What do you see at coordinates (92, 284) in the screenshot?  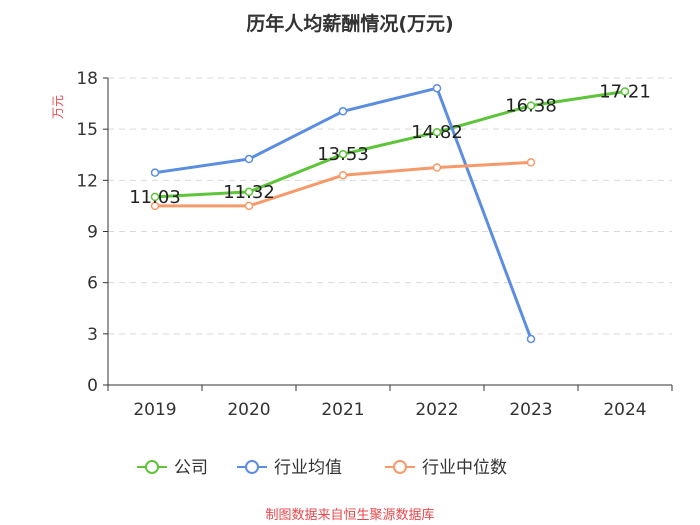 I see `y-tick-label: 6` at bounding box center [92, 284].